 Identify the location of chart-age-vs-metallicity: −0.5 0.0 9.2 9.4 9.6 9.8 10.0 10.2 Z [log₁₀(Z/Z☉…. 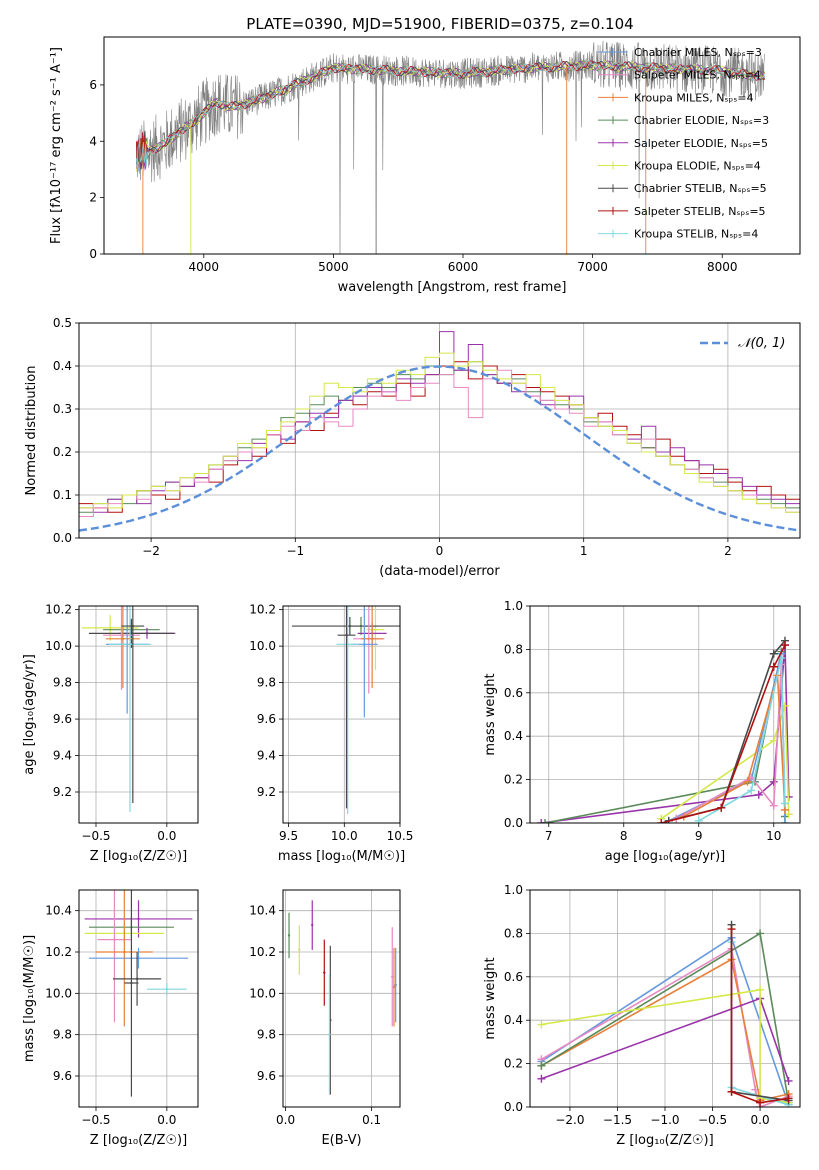
(110, 733).